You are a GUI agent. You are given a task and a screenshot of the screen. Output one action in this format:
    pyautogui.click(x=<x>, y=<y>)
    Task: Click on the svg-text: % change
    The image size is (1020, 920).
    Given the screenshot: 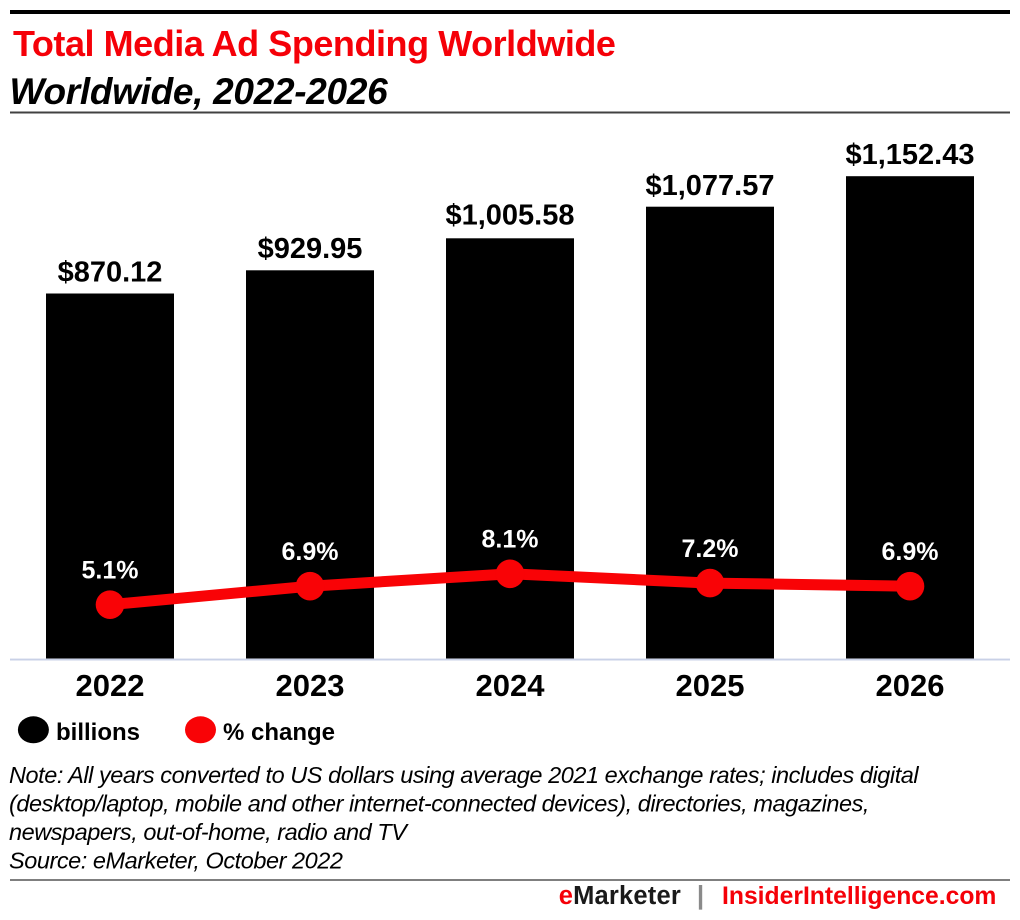 What is the action you would take?
    pyautogui.click(x=279, y=732)
    